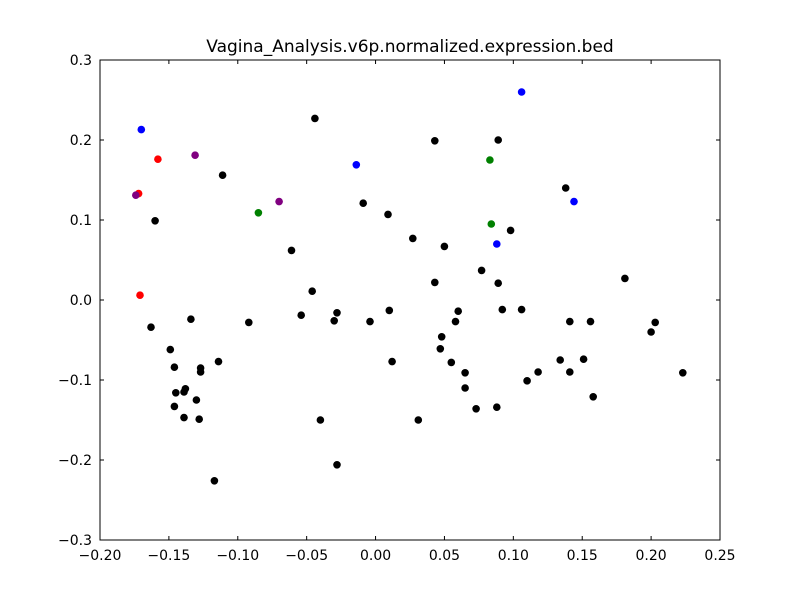 The width and height of the screenshot is (800, 600). I want to click on y-tick-label: −0.3, so click(75, 541).